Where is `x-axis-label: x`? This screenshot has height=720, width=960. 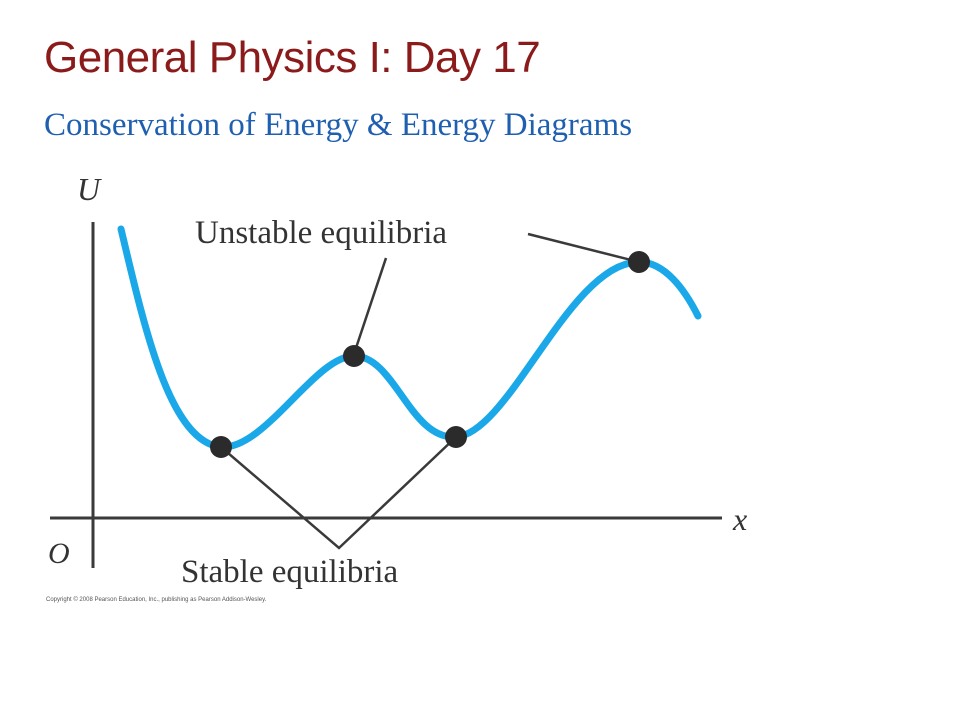
x-axis-label: x is located at coordinates (739, 519).